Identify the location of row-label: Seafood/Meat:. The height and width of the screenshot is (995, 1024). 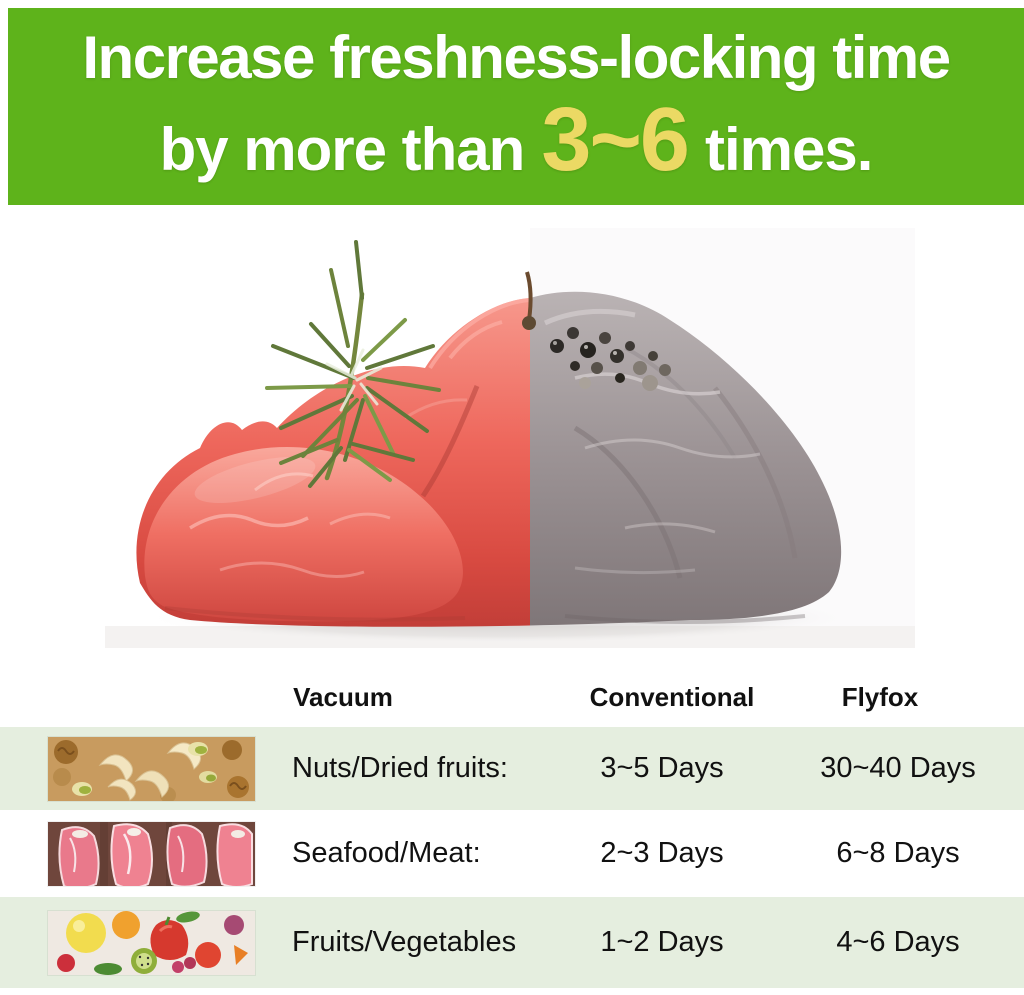
(386, 853).